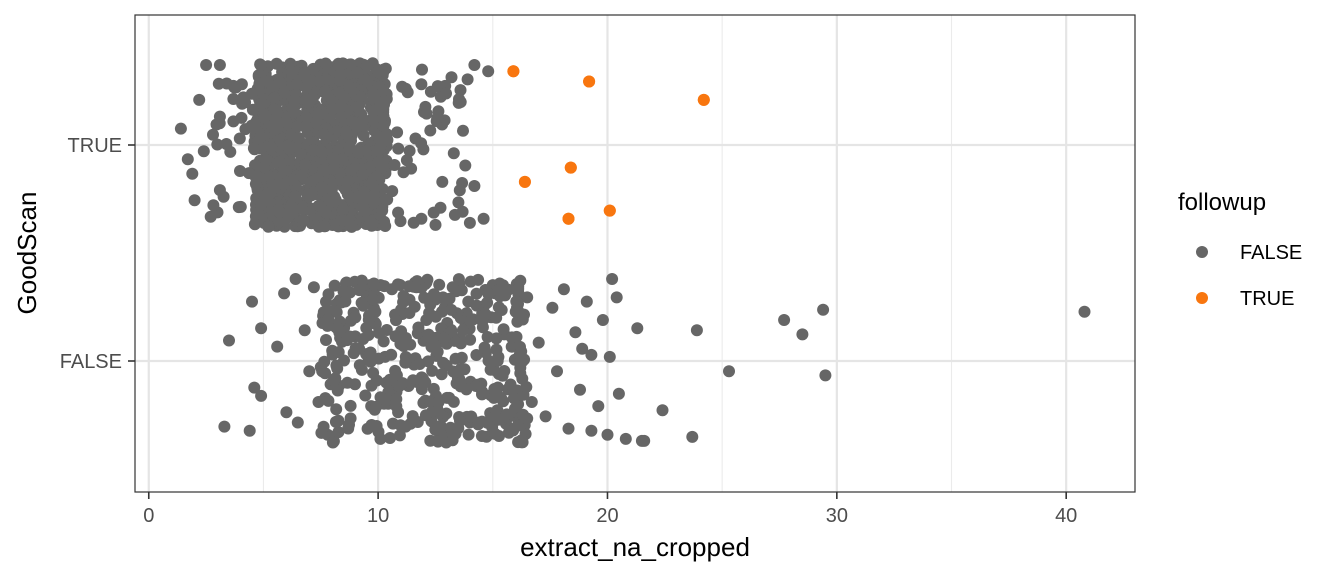 The height and width of the screenshot is (581, 1344). What do you see at coordinates (1271, 253) in the screenshot?
I see `legend-label: FALSE` at bounding box center [1271, 253].